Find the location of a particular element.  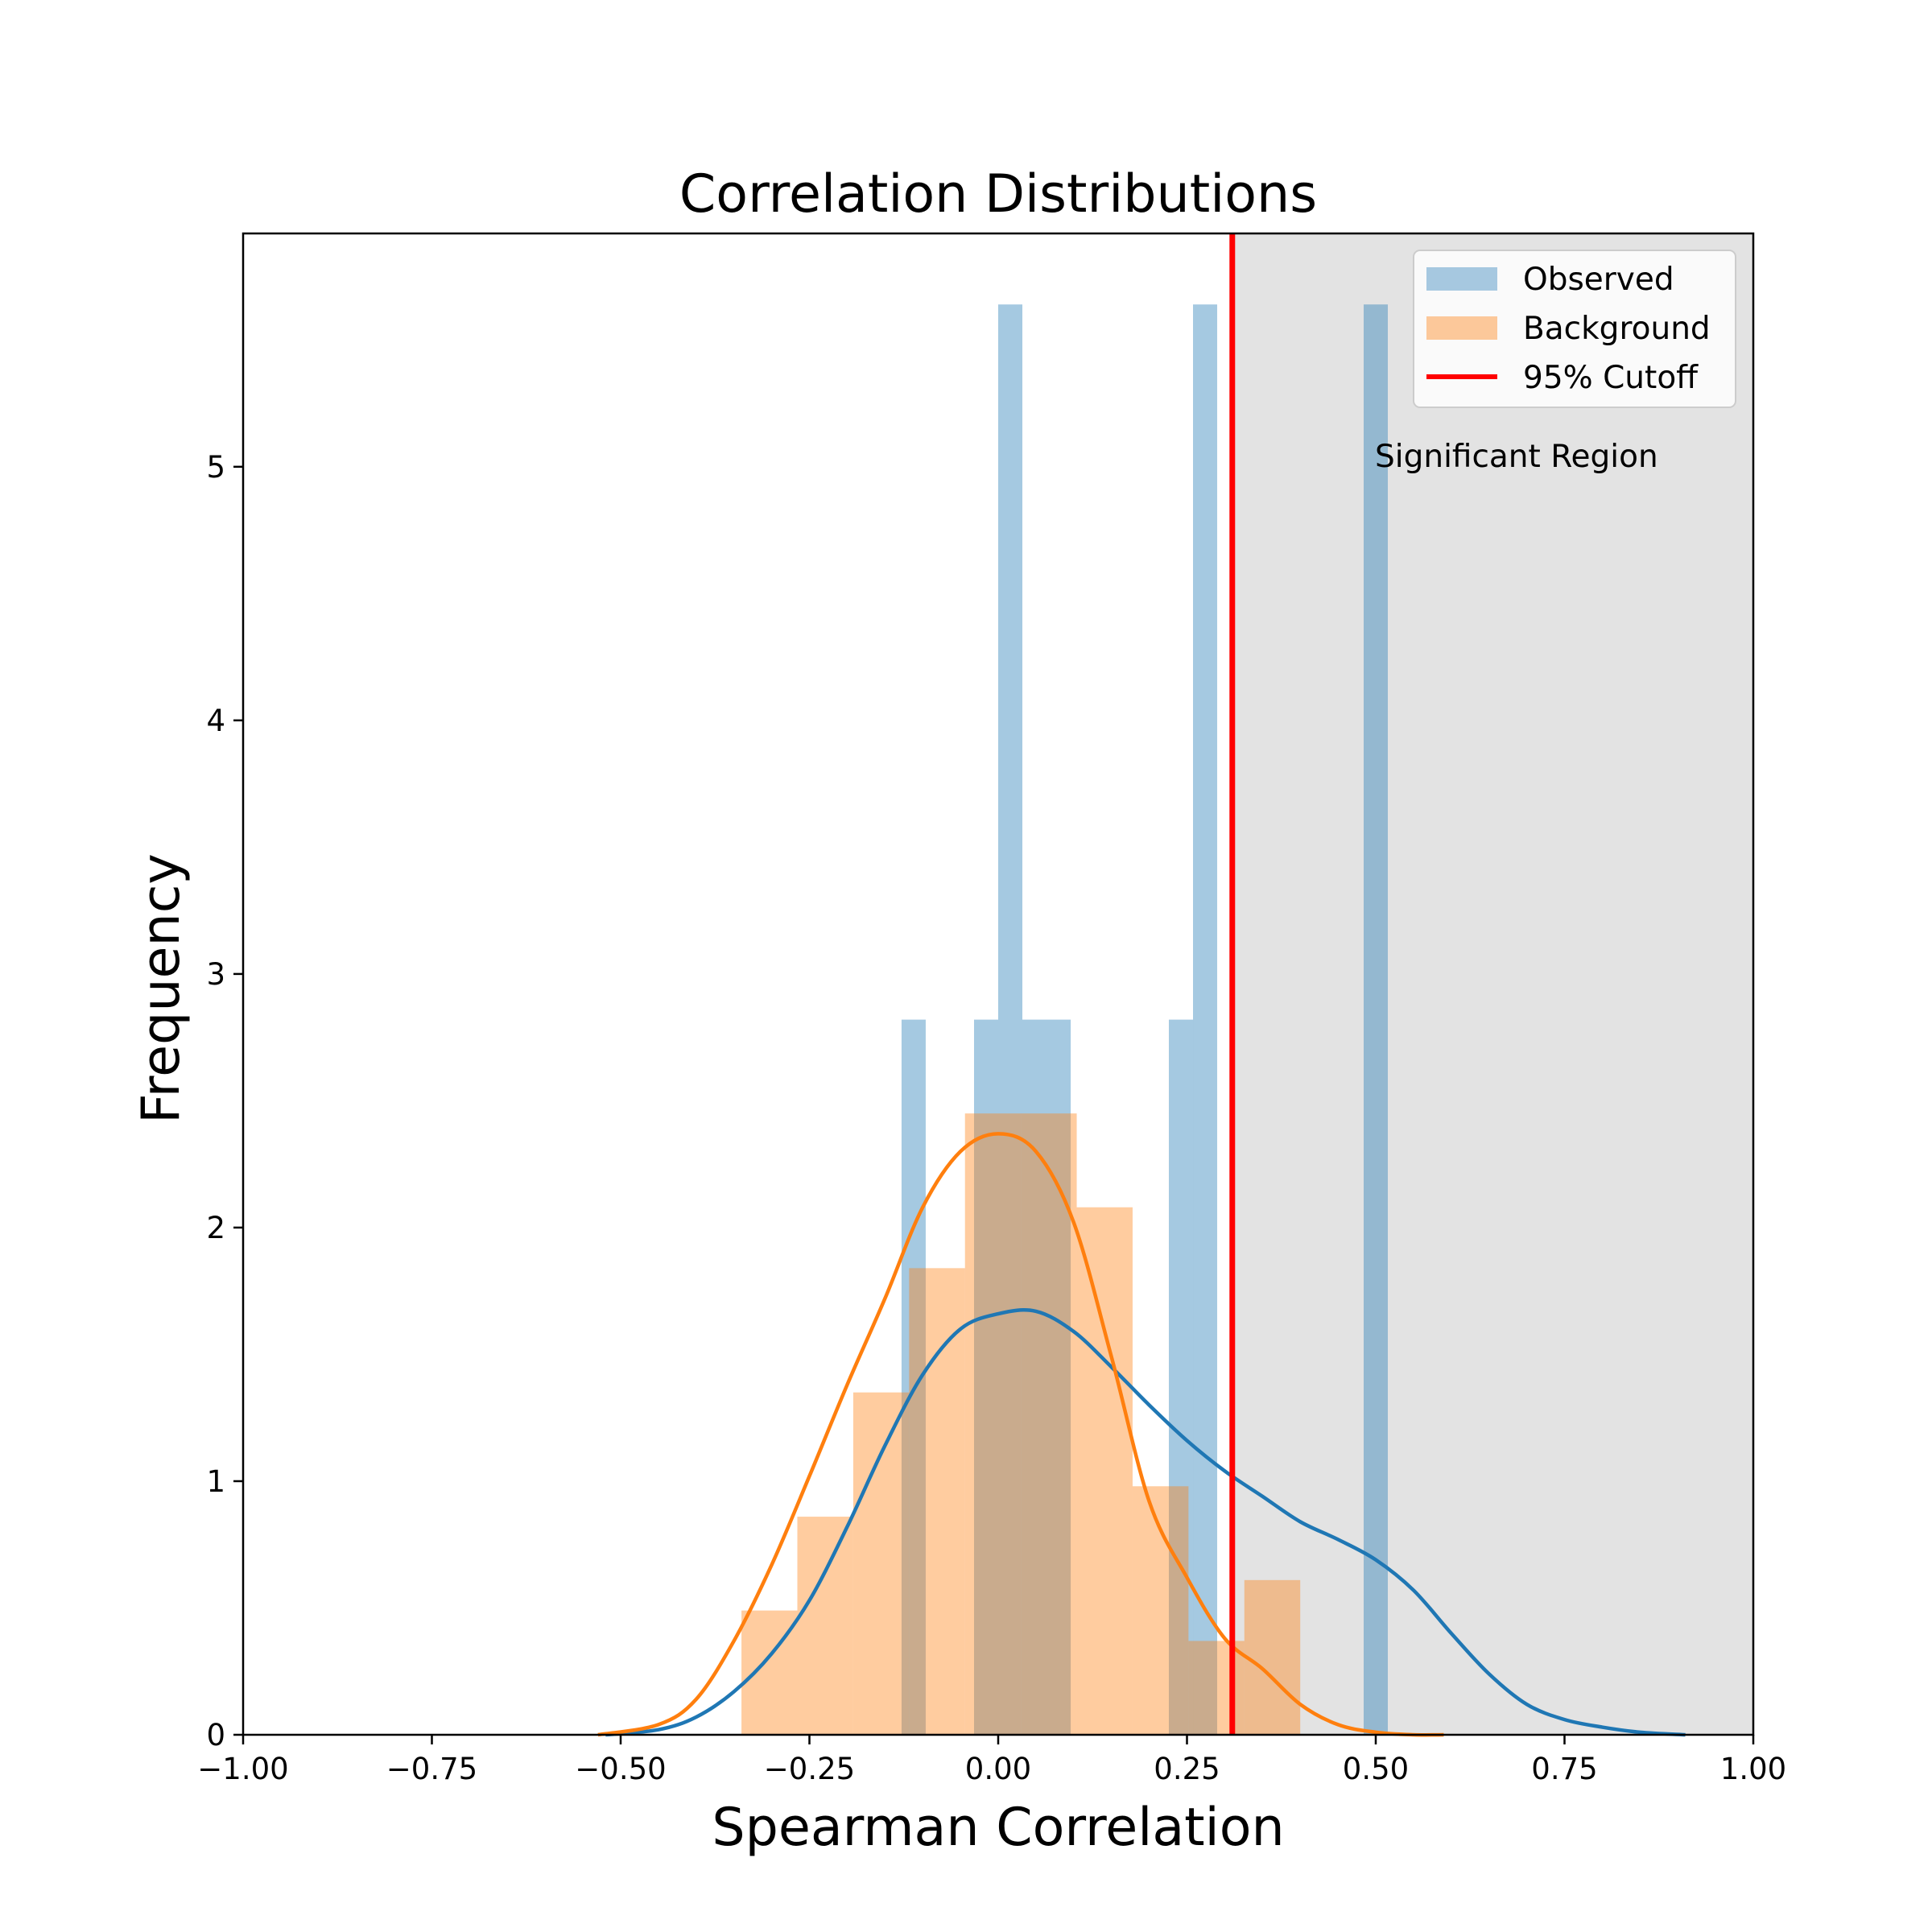

x-tick-label: 0.25 is located at coordinates (1187, 1769).